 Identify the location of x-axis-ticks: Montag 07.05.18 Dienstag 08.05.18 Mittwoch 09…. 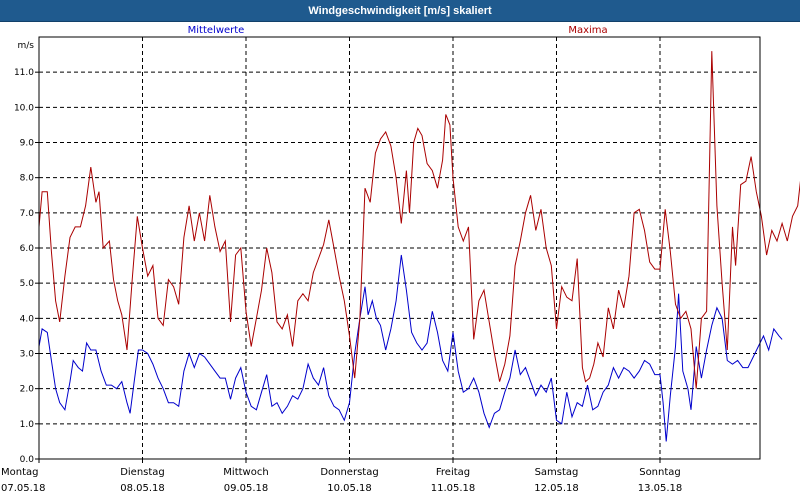
(341, 476).